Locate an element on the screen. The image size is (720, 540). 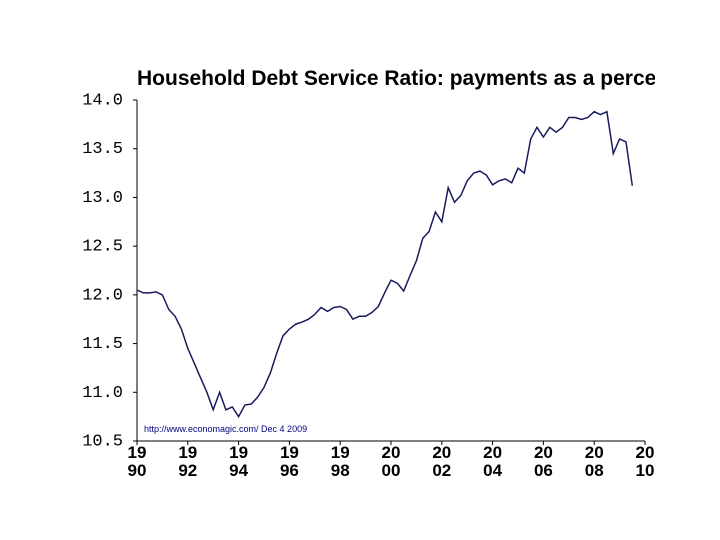
x-tick-label: 20 06 is located at coordinates (543, 461).